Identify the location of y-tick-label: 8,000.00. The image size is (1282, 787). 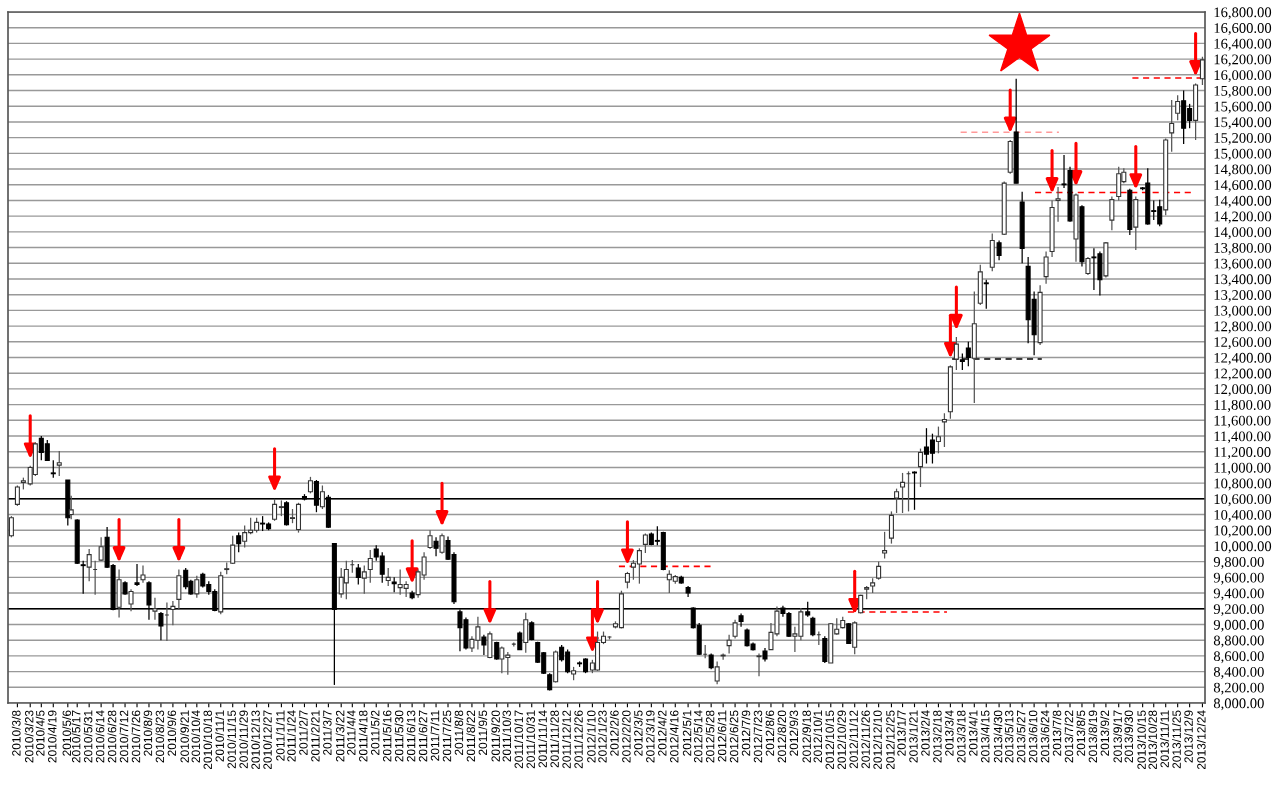
(1238, 704).